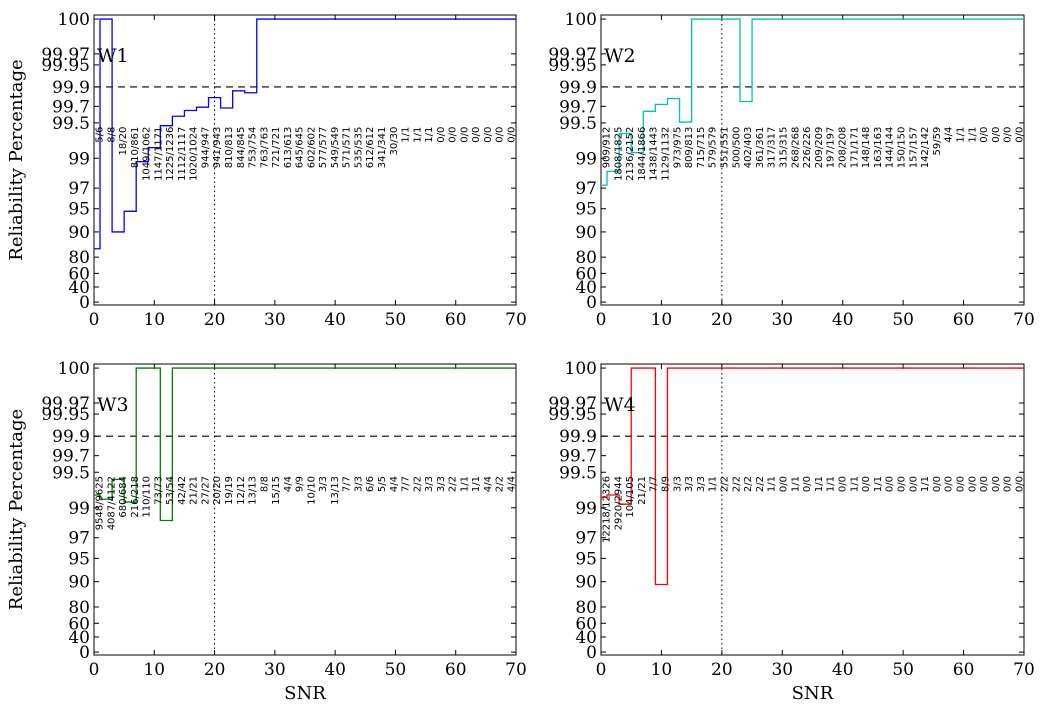  I want to click on count-label: 909/912, so click(607, 148).